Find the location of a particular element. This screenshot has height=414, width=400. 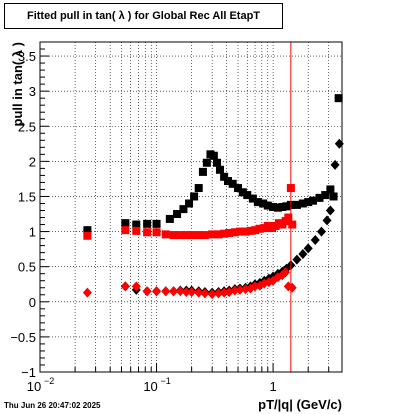

y-tick-label: 3.5 is located at coordinates (27, 56).